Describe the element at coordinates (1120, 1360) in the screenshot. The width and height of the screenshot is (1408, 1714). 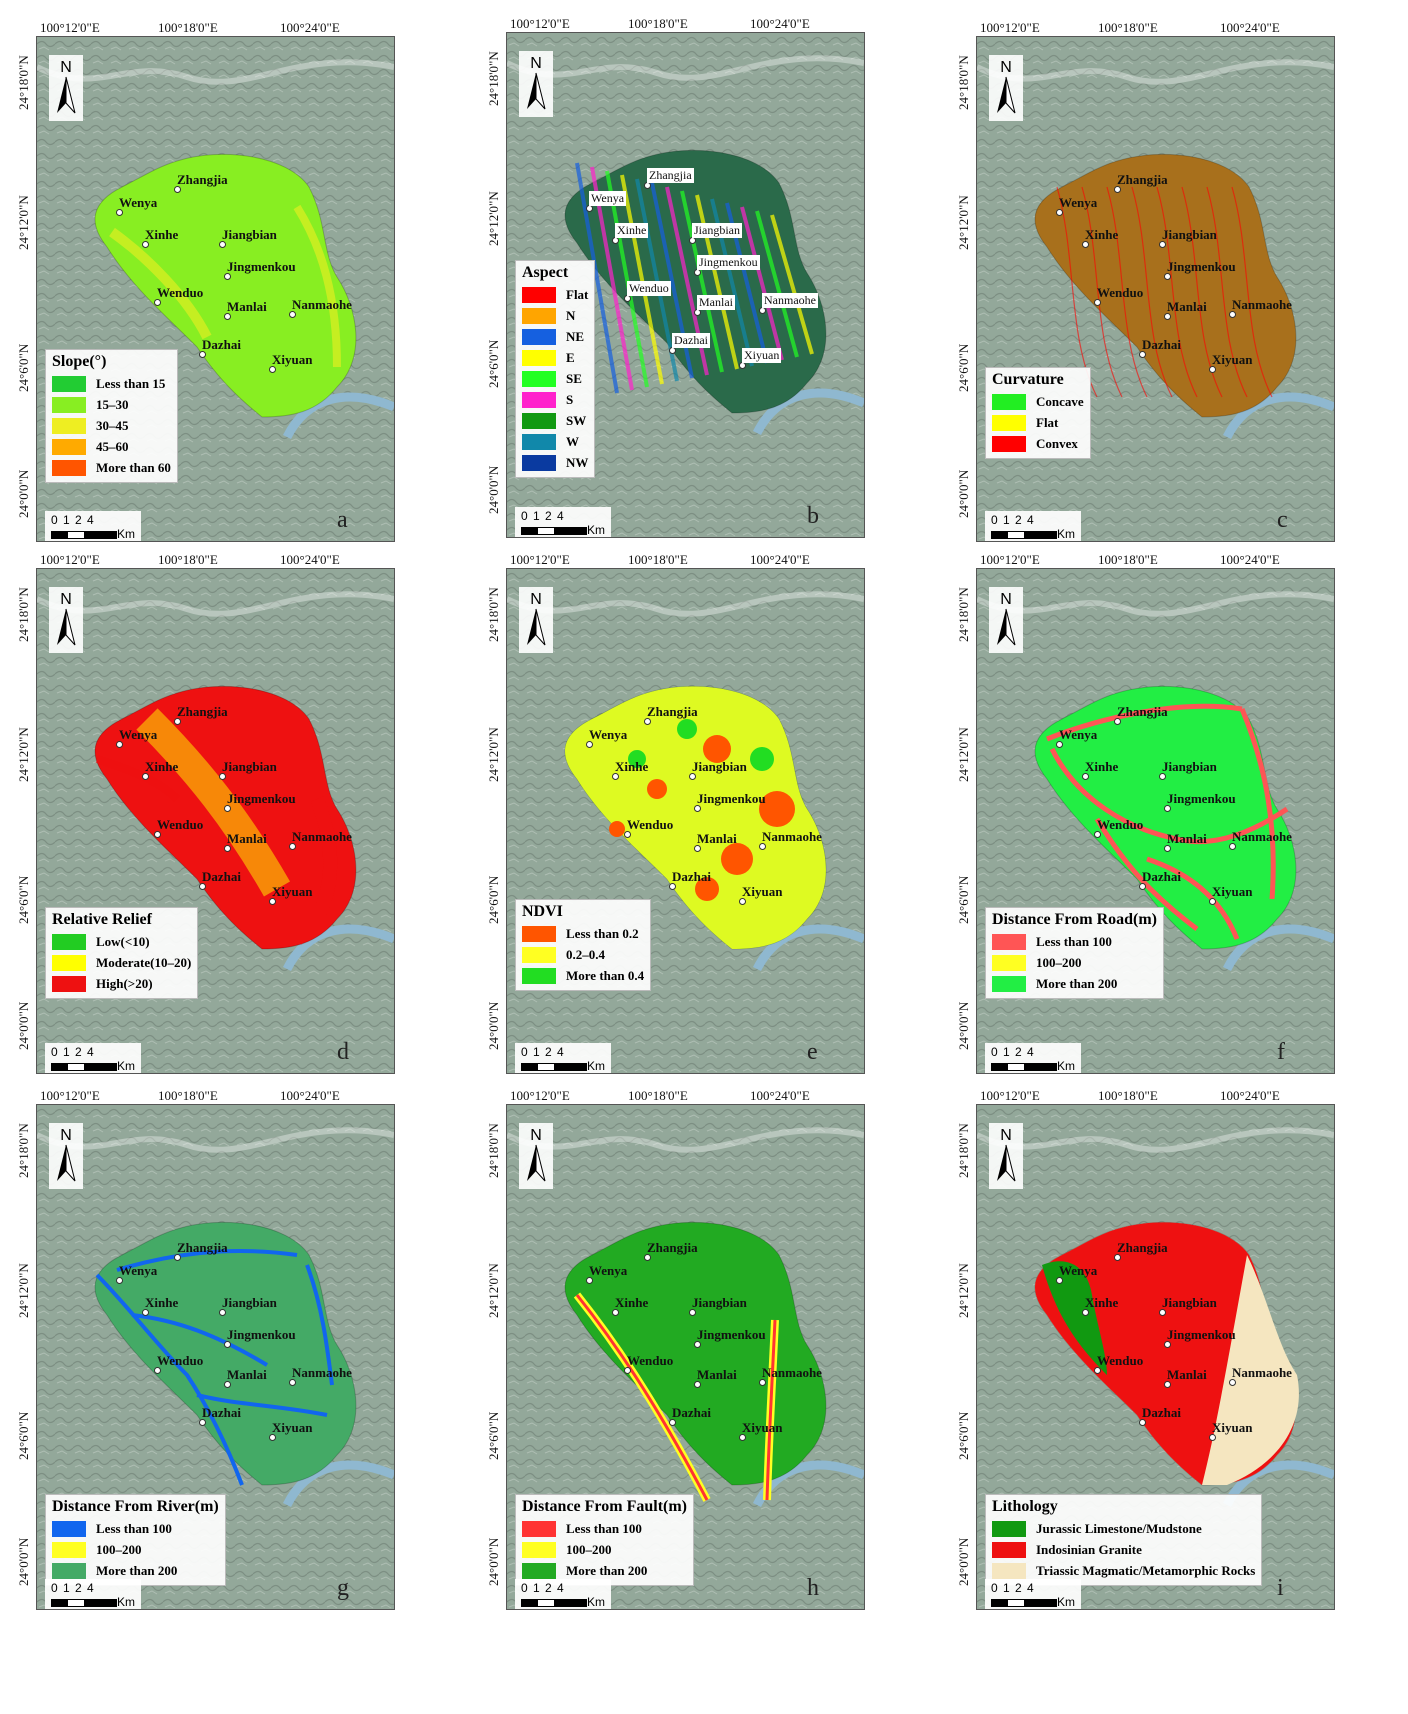
I see `town-label-wenduo: Wenduo` at that location.